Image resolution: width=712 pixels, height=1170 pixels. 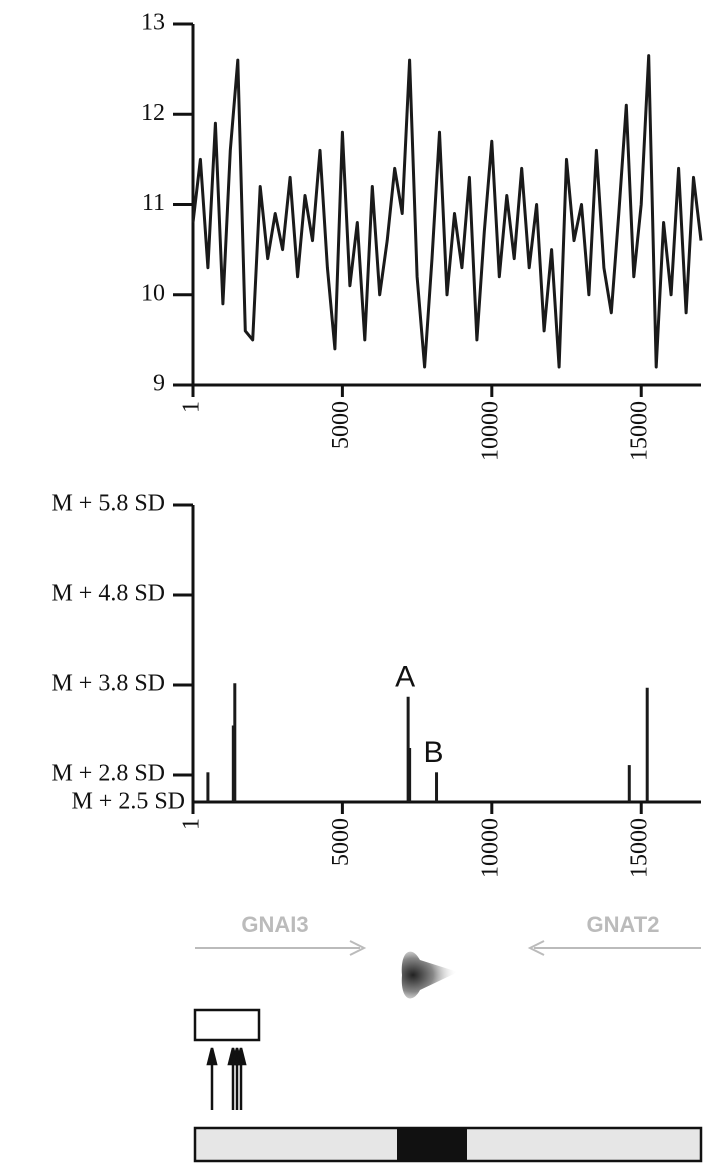 What do you see at coordinates (432, 1144) in the screenshot?
I see `sequence-core` at bounding box center [432, 1144].